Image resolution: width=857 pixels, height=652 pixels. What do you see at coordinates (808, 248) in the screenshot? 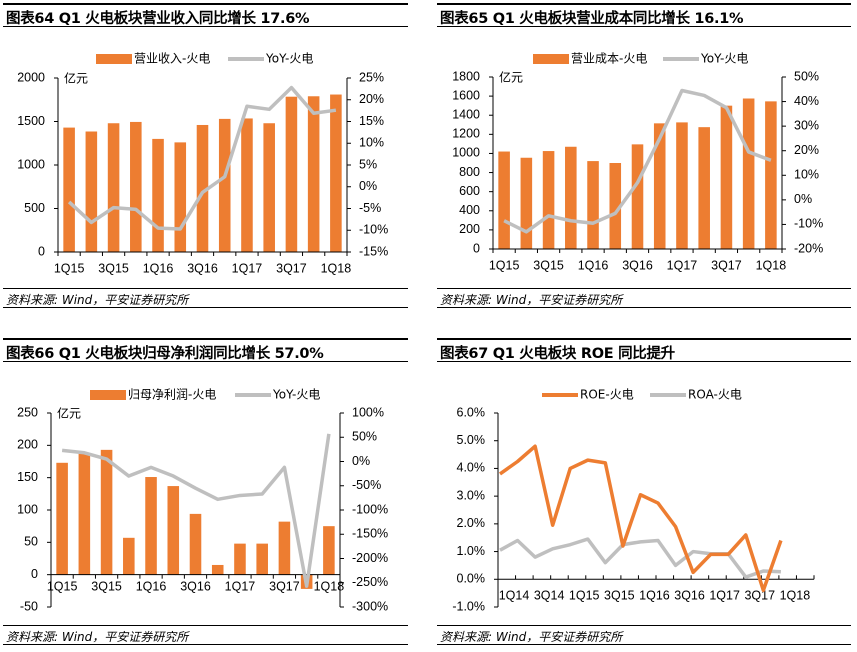
I see `y-tick-label-right: -20%` at bounding box center [808, 248].